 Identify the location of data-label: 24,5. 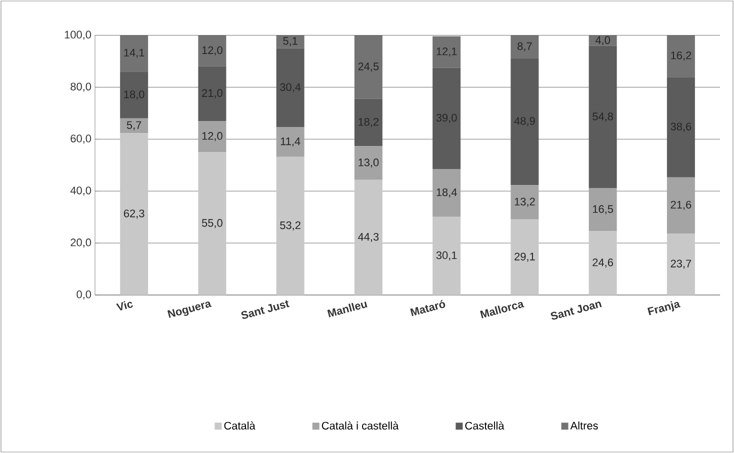
(368, 67).